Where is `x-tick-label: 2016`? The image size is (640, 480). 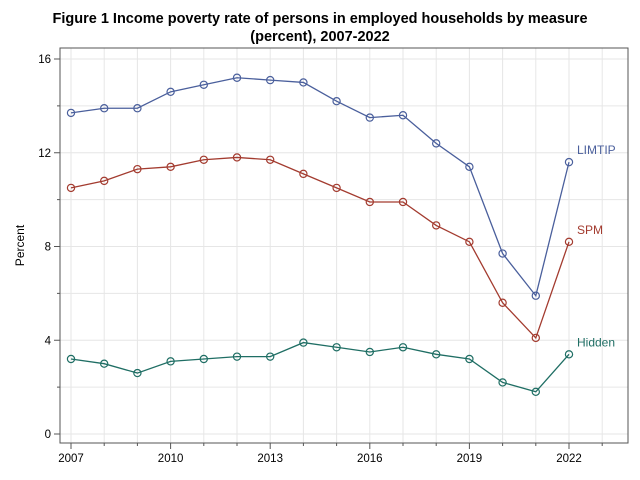 x-tick-label: 2016 is located at coordinates (370, 459).